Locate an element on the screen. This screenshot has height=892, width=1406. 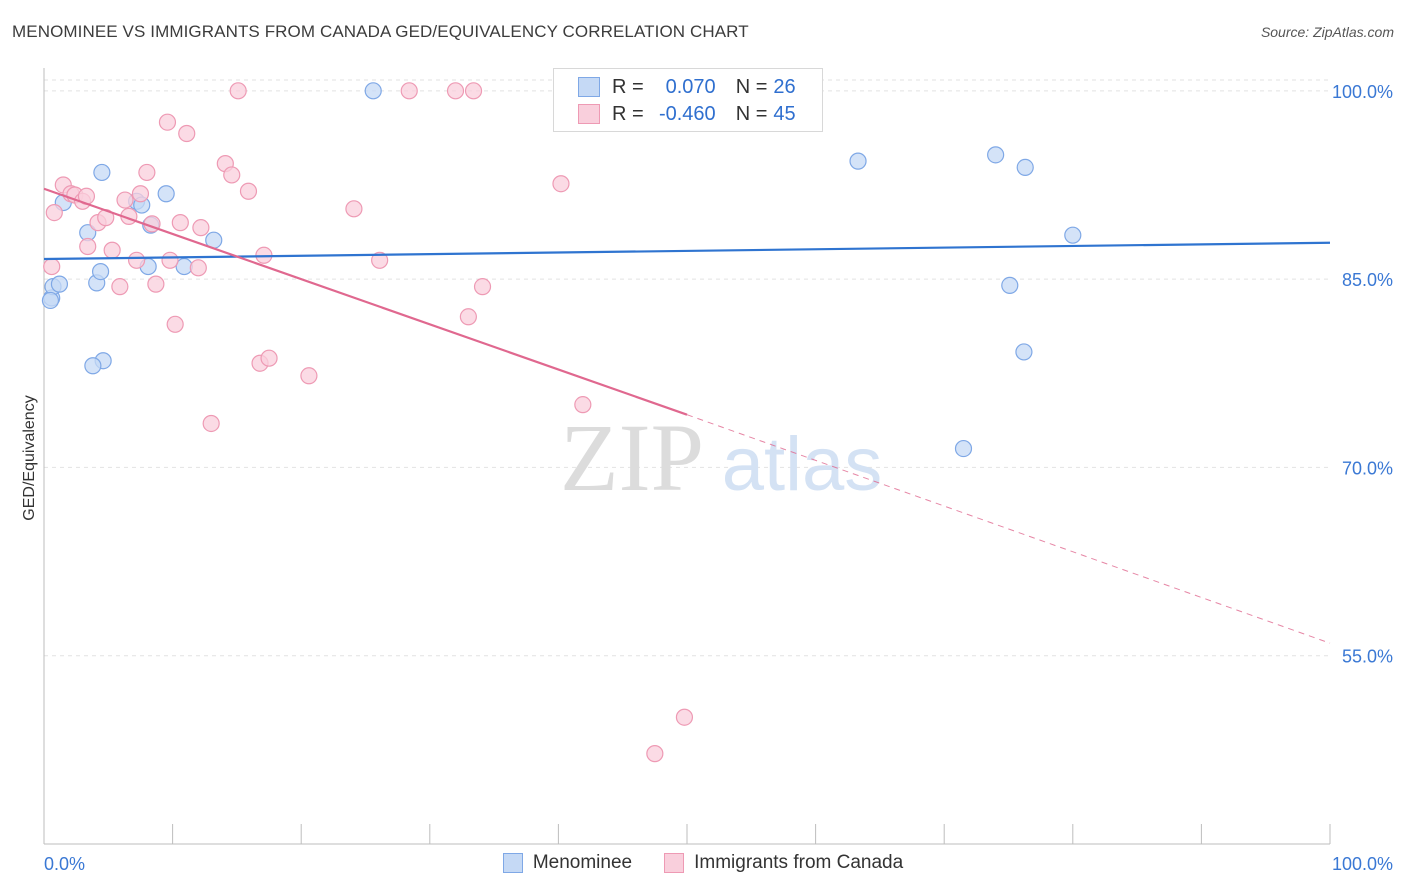
legend-n-value: 26 is located at coordinates (784, 86).